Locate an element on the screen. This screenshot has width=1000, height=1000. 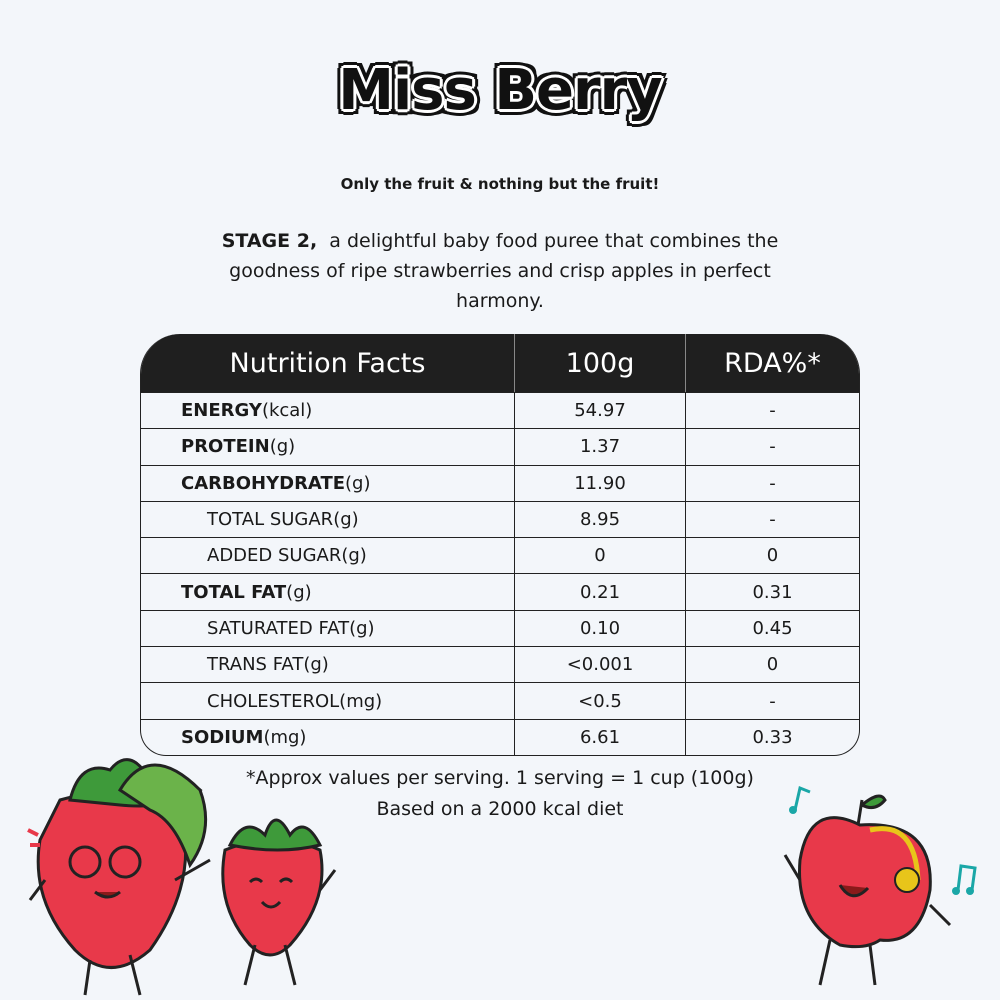
nutrient-cell: SODIUM (mg) is located at coordinates (327, 737).